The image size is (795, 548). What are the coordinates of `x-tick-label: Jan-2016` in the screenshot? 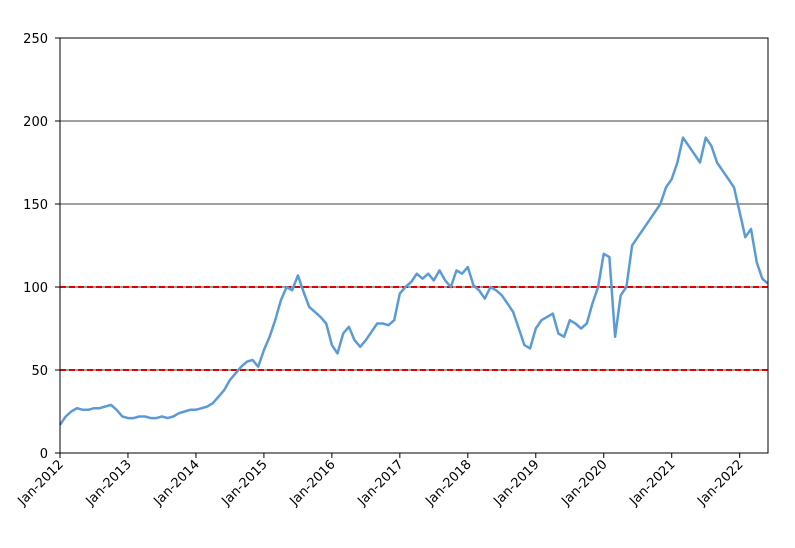 It's located at (312, 483).